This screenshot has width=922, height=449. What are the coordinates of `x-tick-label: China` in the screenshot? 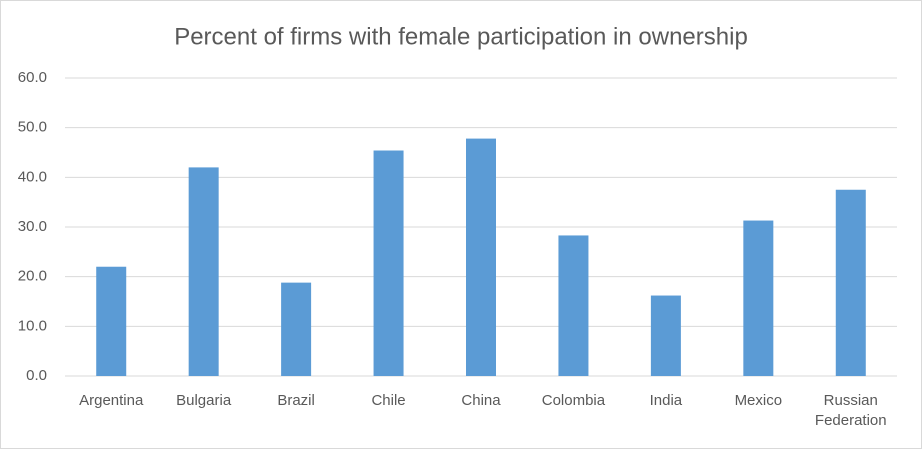 It's located at (481, 400).